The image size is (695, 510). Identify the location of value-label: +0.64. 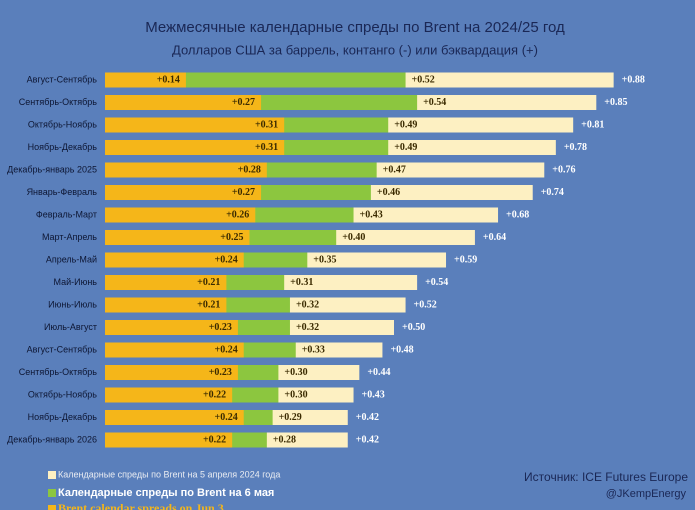
(494, 237).